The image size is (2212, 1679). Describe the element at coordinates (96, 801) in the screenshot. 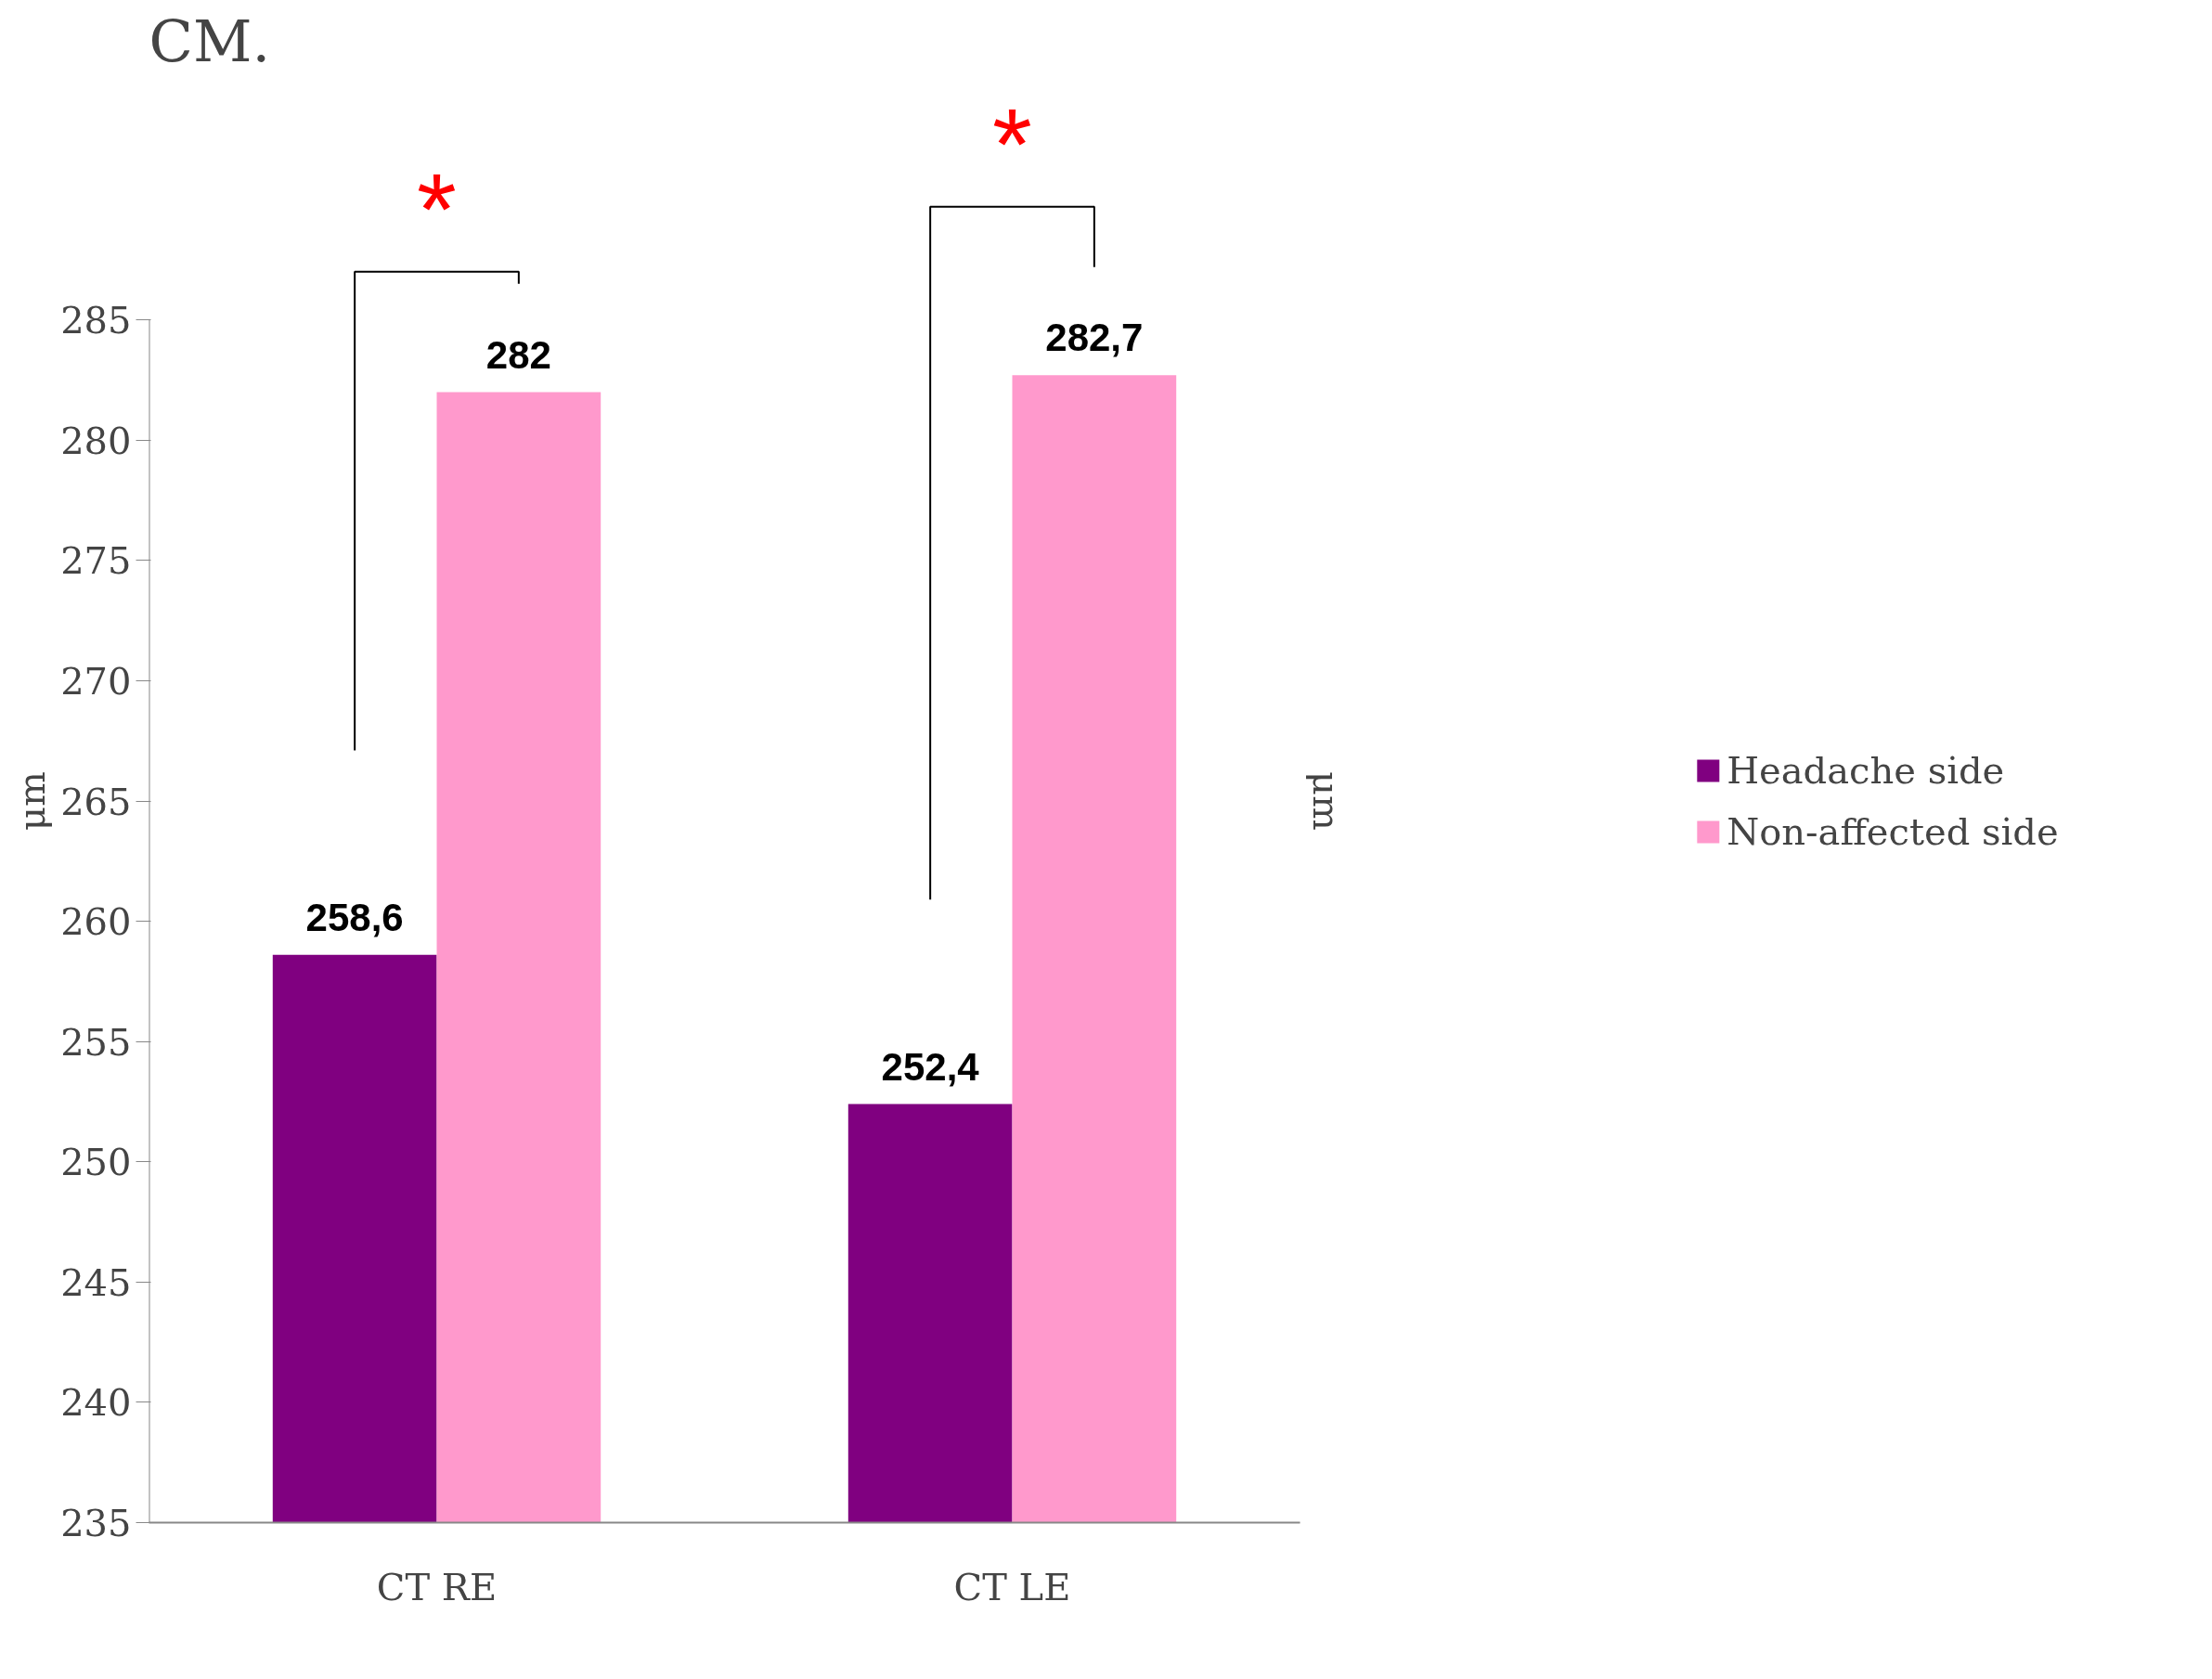

I see `y-tick-label: 265` at that location.